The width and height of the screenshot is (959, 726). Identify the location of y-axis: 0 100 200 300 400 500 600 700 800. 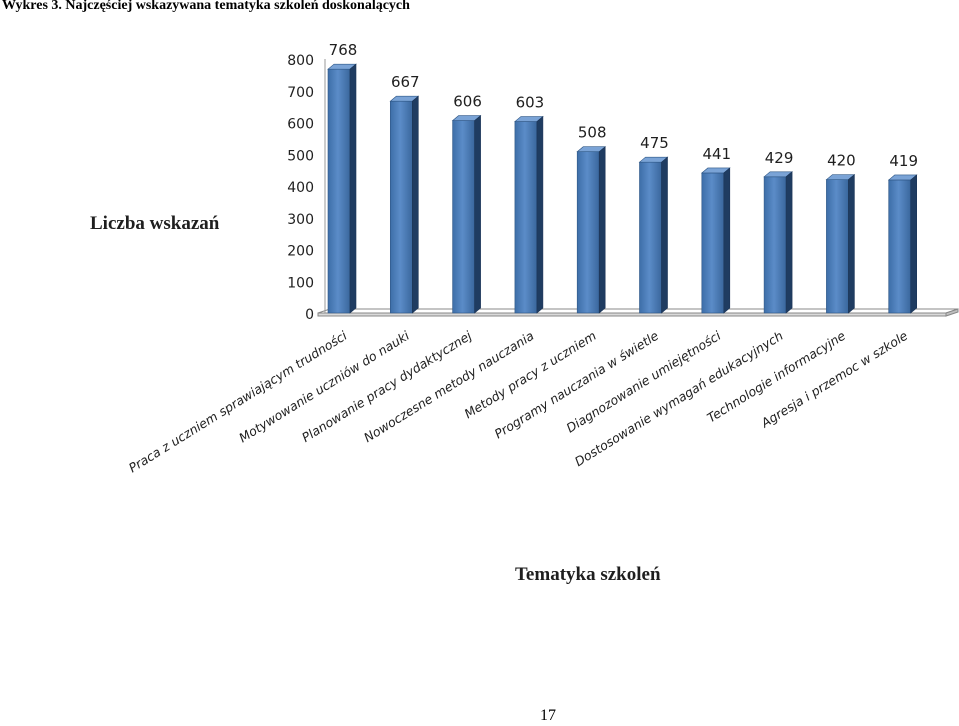
(300, 188).